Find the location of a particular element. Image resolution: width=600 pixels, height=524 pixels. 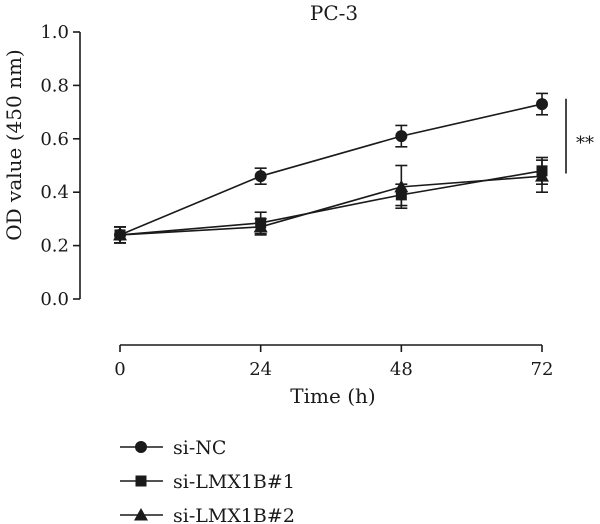

legend-label-si-lmx1b-2: si-LMX1B#2 is located at coordinates (234, 514).